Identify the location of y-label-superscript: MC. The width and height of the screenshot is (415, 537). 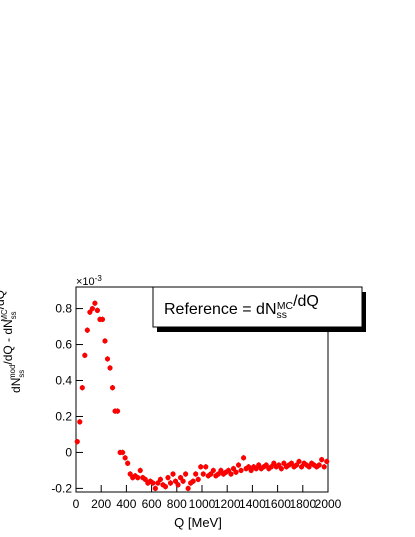
(4, 315).